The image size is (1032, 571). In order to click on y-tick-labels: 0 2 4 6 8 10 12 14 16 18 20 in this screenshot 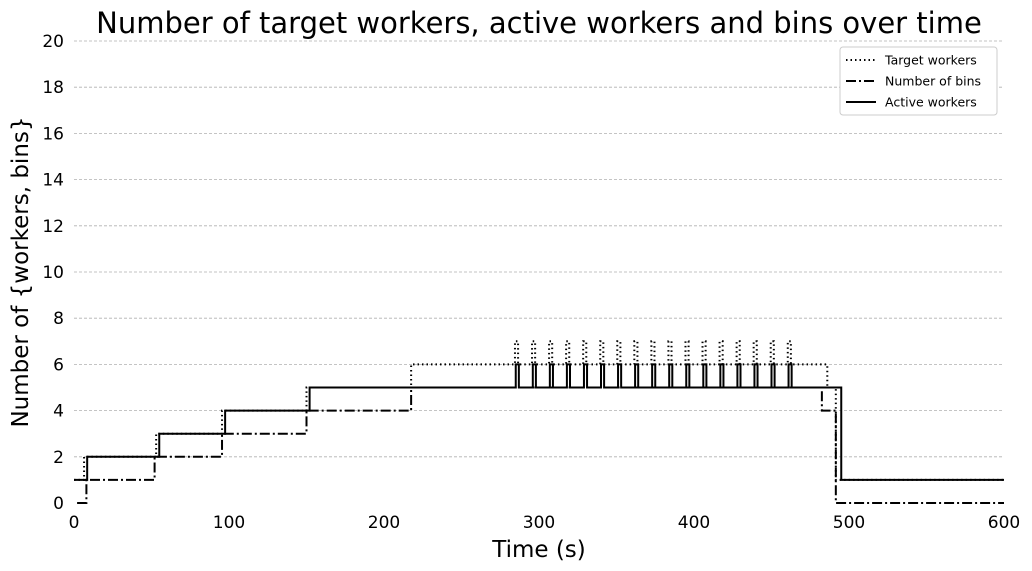, I will do `click(53, 273)`.